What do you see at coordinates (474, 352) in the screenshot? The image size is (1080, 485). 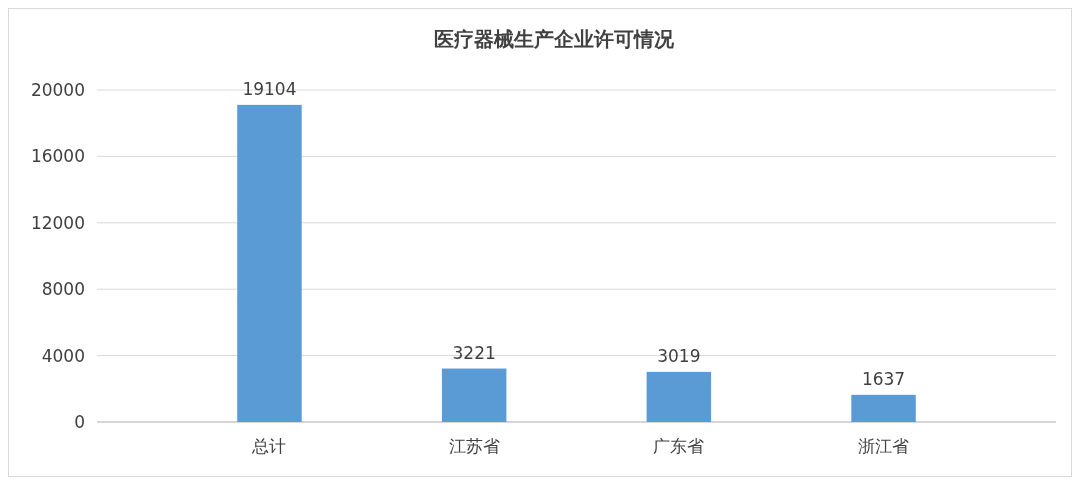 I see `data-label: 3221` at bounding box center [474, 352].